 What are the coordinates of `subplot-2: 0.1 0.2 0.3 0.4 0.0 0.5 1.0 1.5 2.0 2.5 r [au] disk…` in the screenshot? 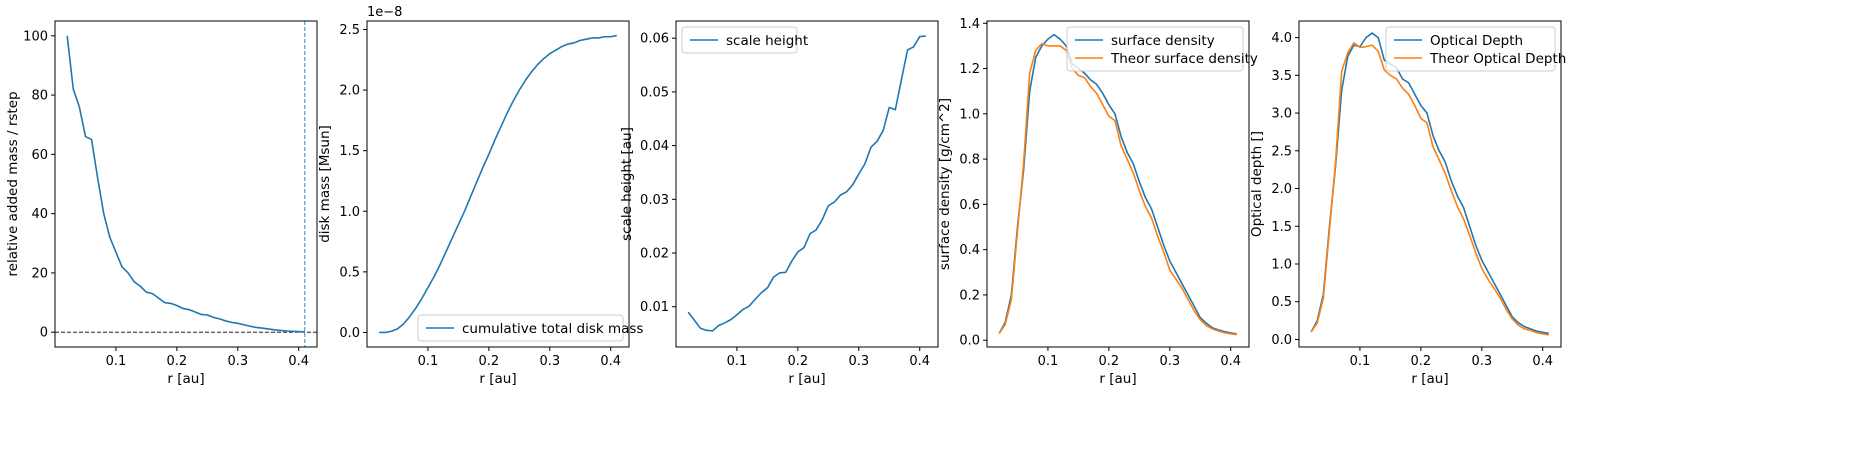 It's located at (480, 196).